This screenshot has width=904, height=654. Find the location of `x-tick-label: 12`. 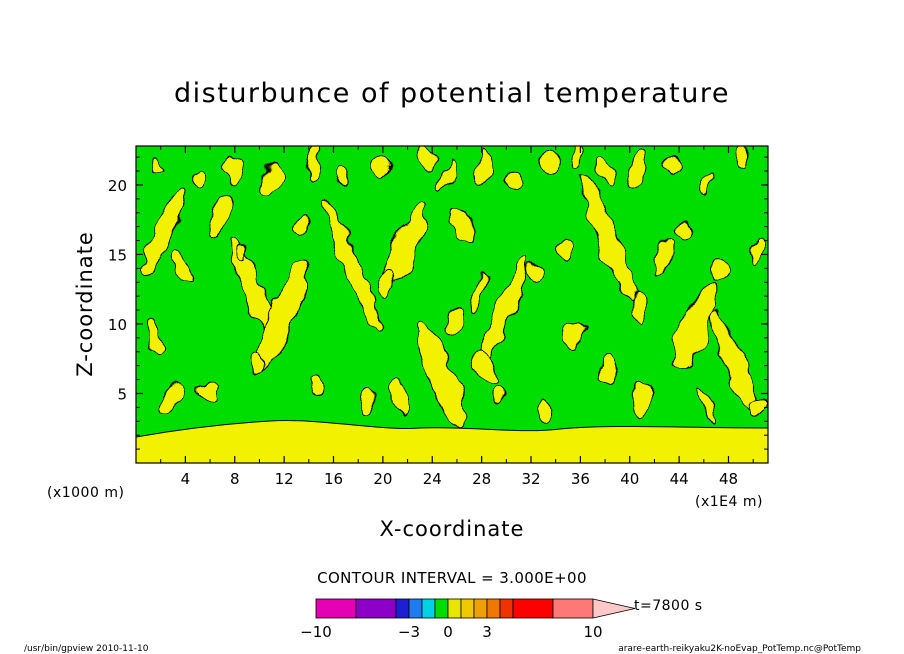

x-tick-label: 12 is located at coordinates (284, 479).